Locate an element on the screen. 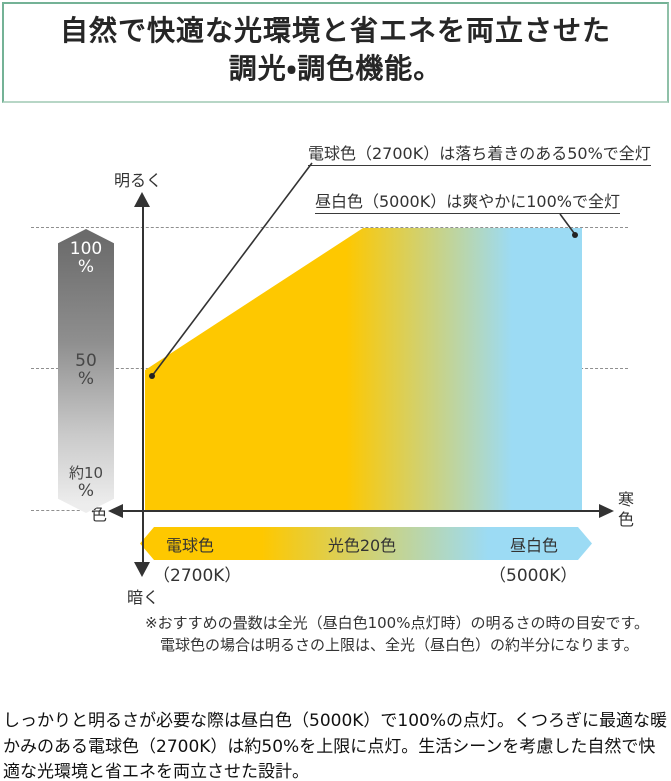 The image size is (671, 781). colorbar-label-cool: 昼白色 is located at coordinates (533, 545).